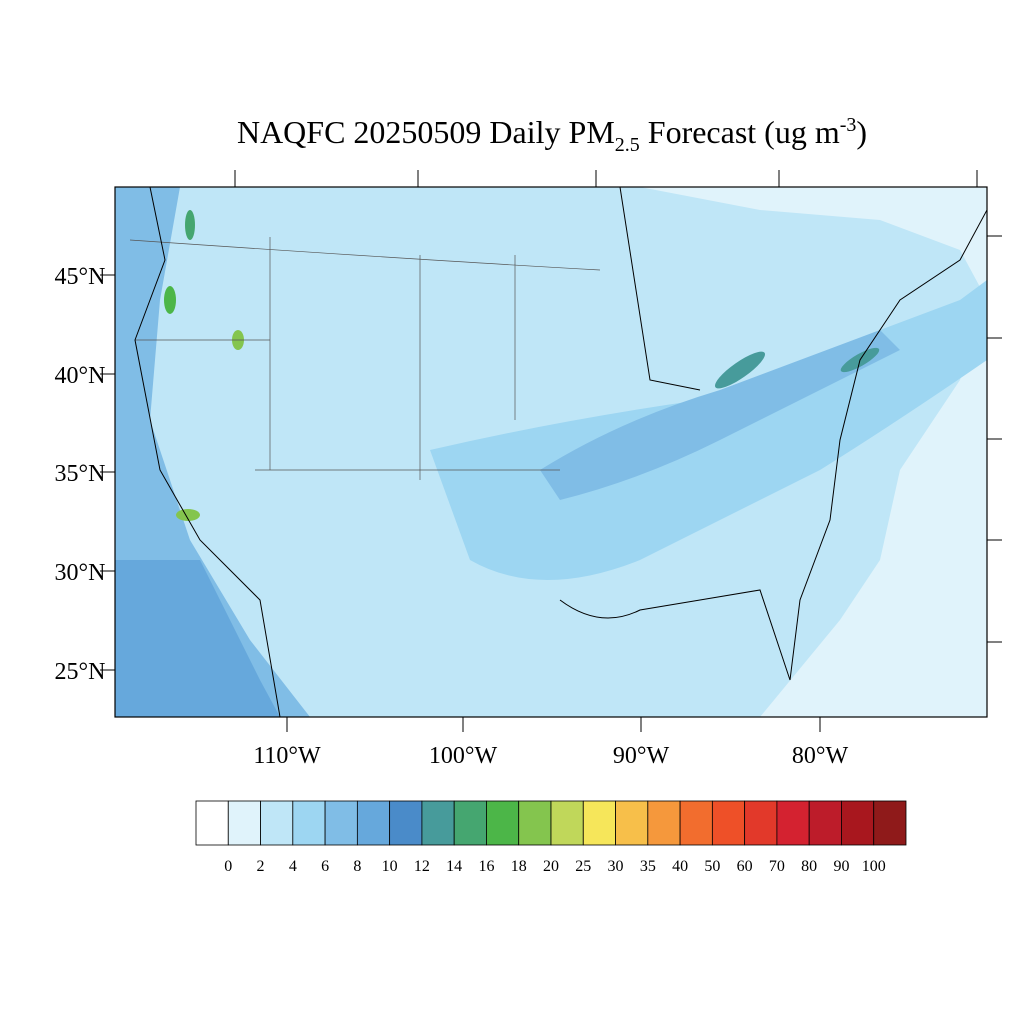  Describe the element at coordinates (293, 866) in the screenshot. I see `colorbar-label: 4` at that location.